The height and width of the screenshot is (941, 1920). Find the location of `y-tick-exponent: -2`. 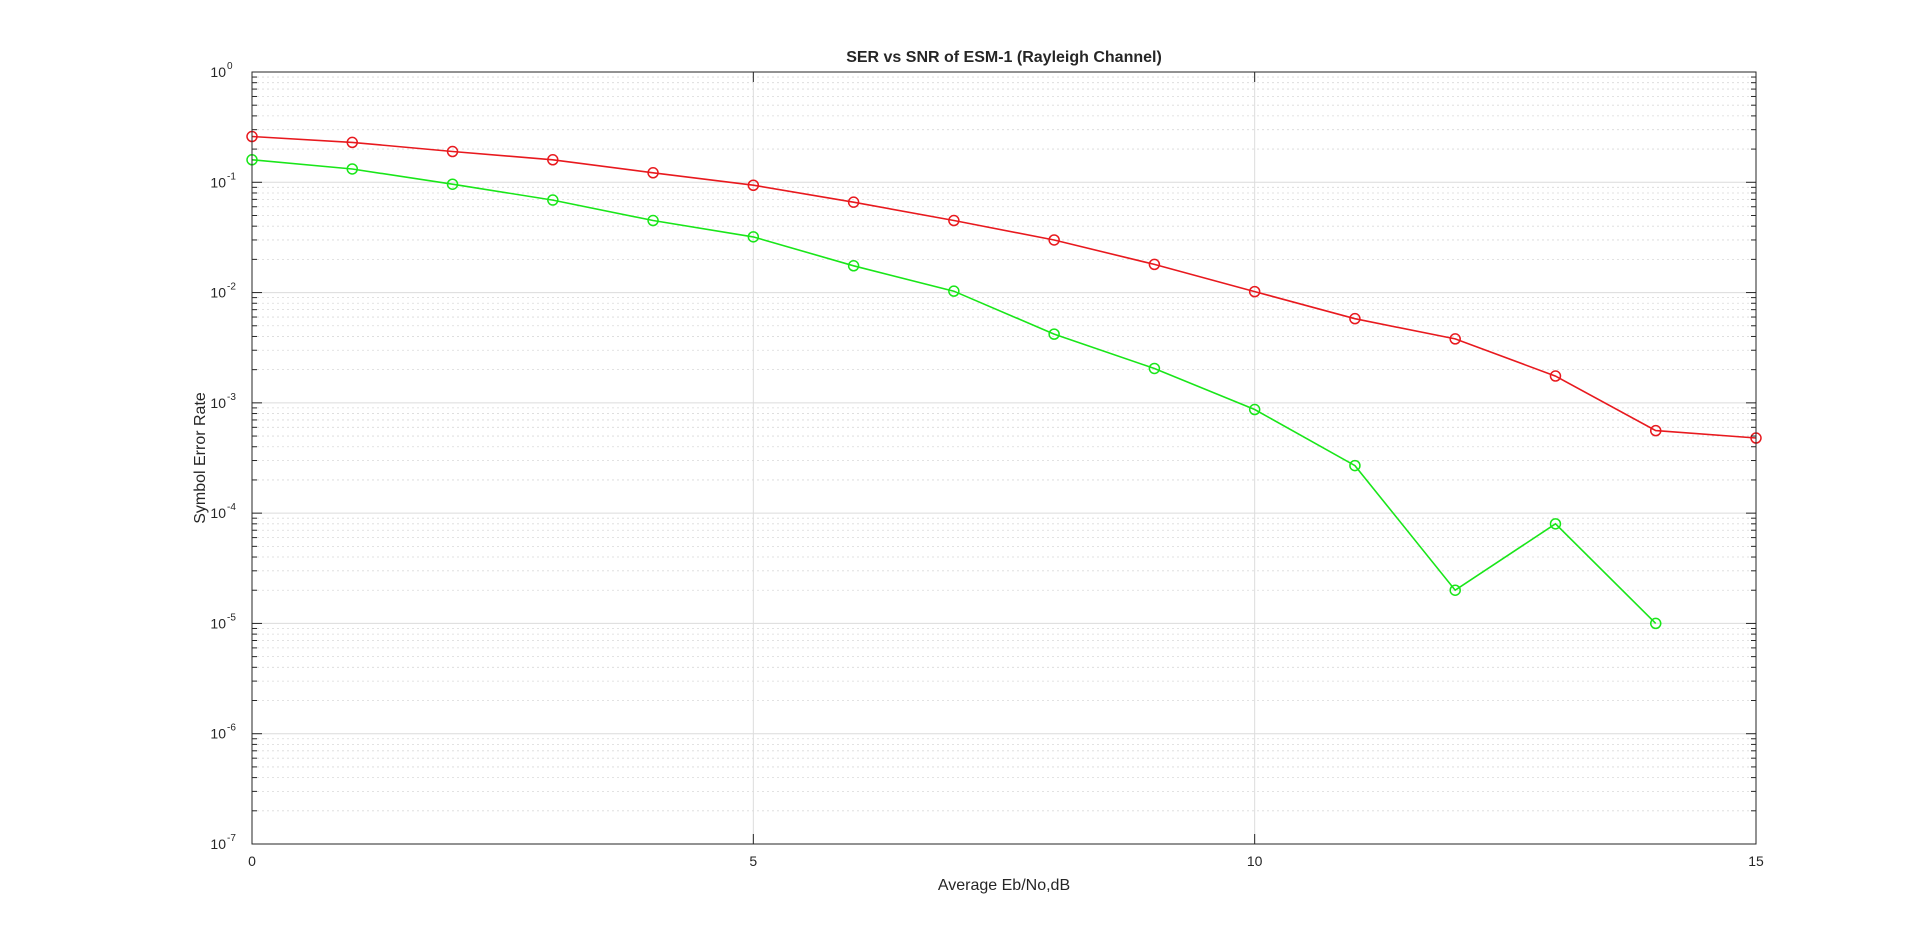

y-tick-exponent: -2 is located at coordinates (231, 287).